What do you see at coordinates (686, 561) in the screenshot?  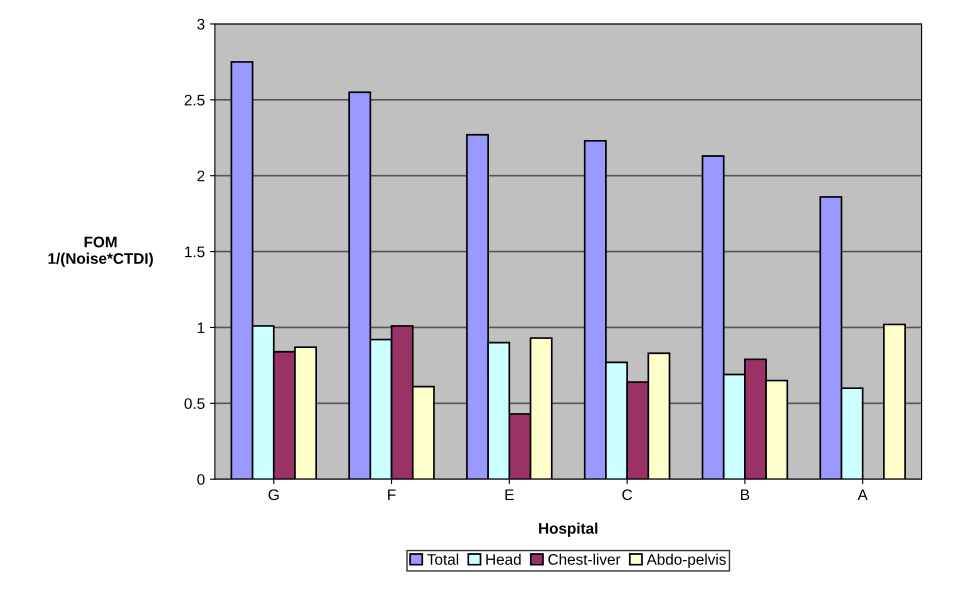 I see `legend-label: Abdo-pelvis` at bounding box center [686, 561].